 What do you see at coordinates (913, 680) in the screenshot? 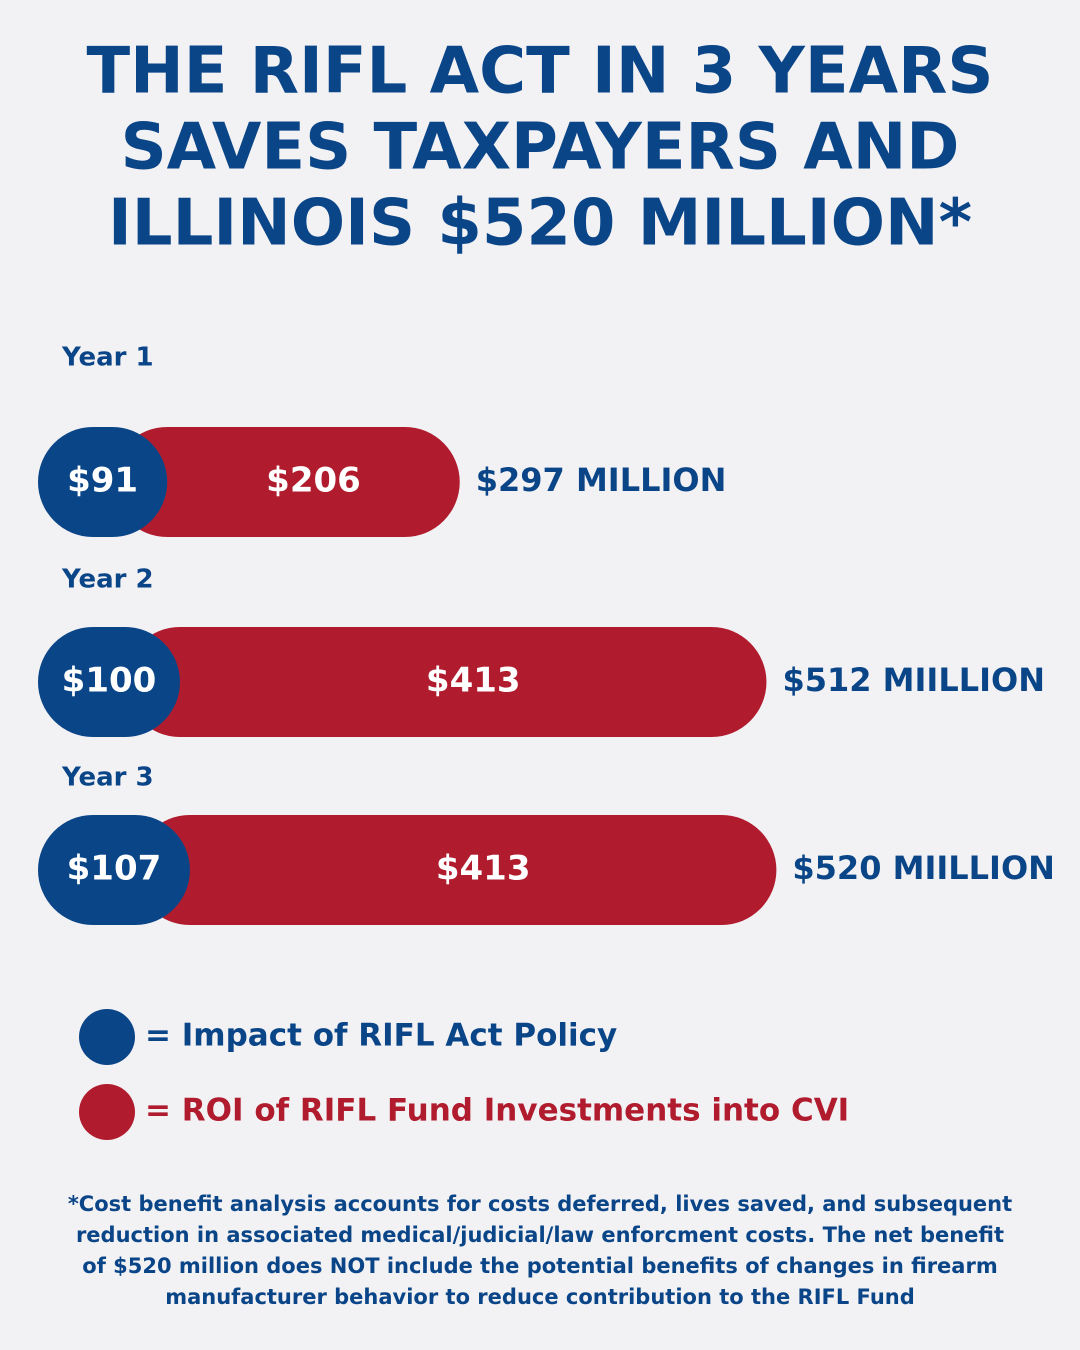
I see `total-label: $512 MIILLION` at bounding box center [913, 680].